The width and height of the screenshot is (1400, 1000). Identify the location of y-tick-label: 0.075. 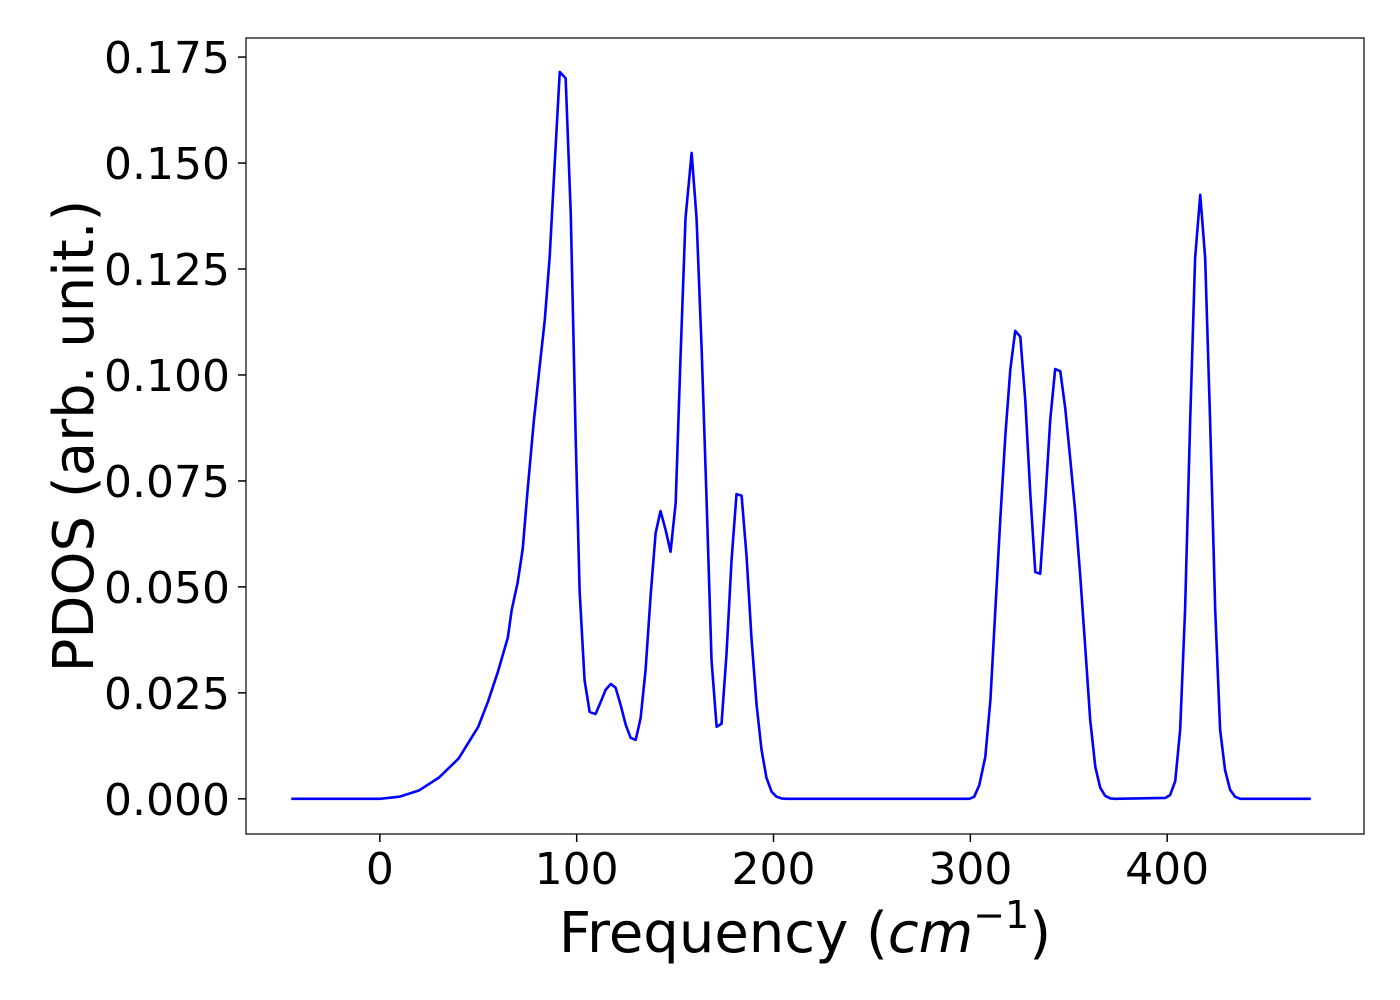
(167, 482).